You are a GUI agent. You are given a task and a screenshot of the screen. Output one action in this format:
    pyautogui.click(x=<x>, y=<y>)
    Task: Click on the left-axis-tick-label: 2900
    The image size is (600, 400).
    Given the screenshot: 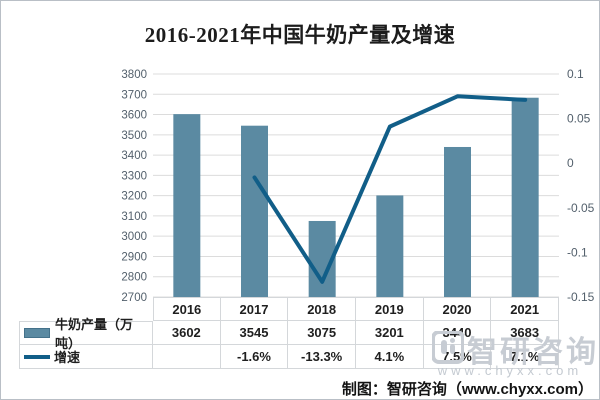 What is the action you would take?
    pyautogui.click(x=134, y=257)
    